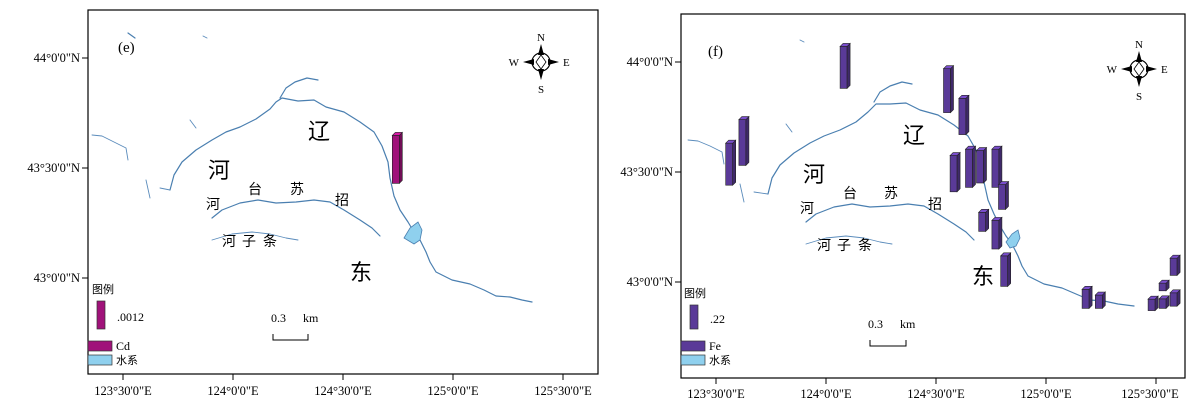 The width and height of the screenshot is (1198, 407). I want to click on legend-scale-value: .22, so click(717, 319).